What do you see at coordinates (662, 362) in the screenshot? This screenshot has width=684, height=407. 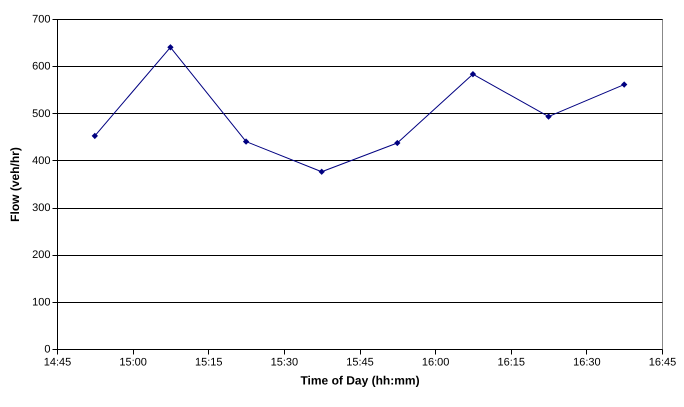 I see `x-tick-label: 16:45` at bounding box center [662, 362].